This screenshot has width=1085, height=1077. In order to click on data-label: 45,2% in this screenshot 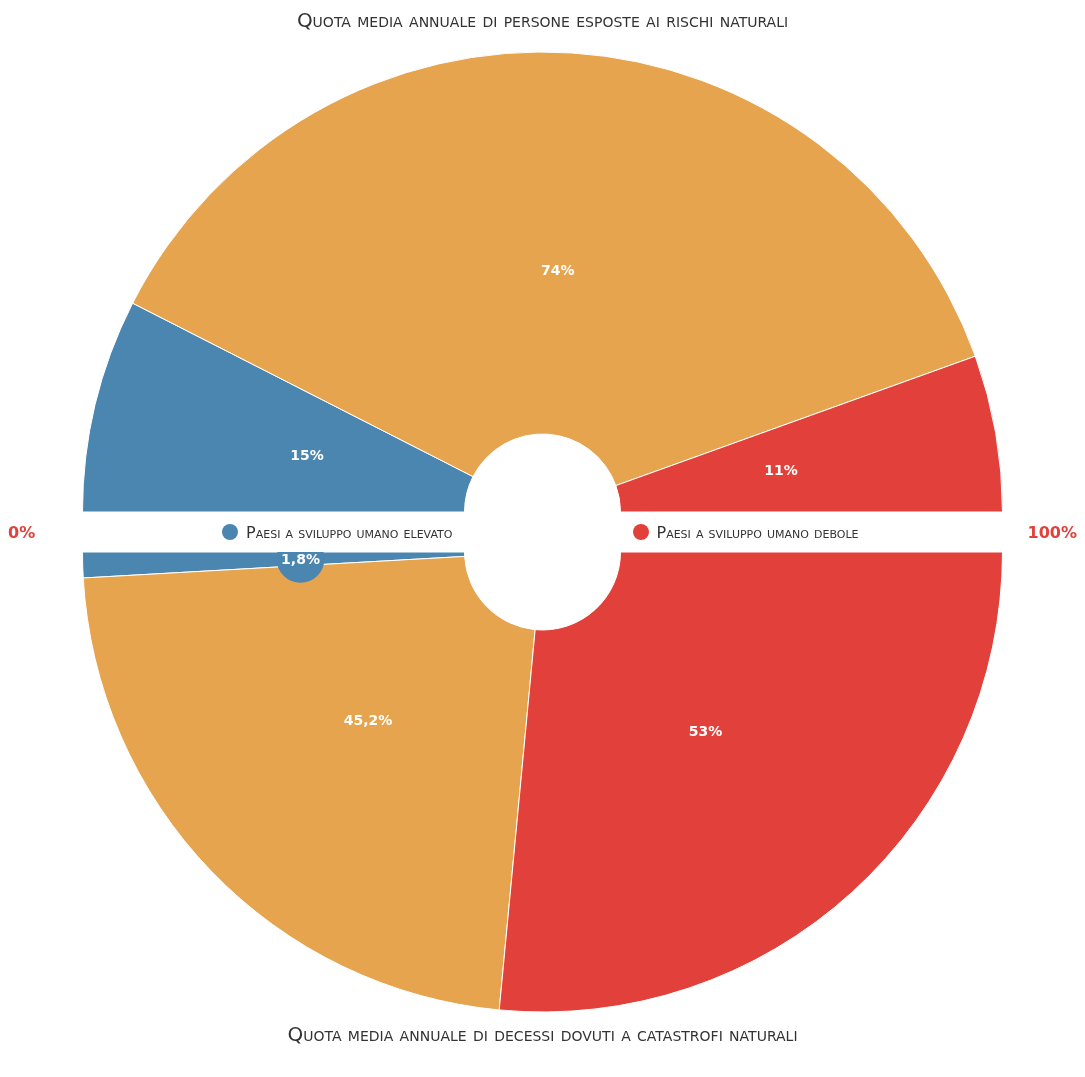, I will do `click(368, 719)`.